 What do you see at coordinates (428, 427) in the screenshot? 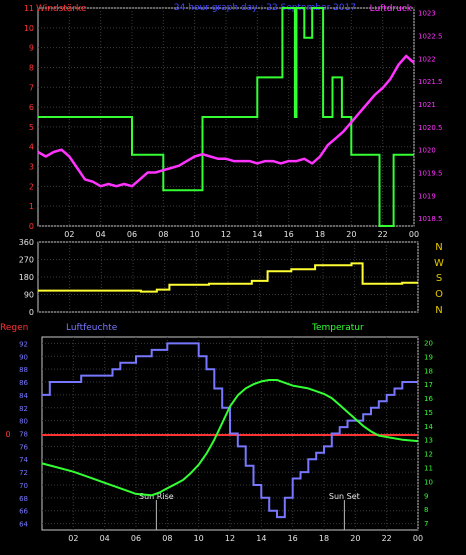
I see `temperature-tick-label: 14` at bounding box center [428, 427].